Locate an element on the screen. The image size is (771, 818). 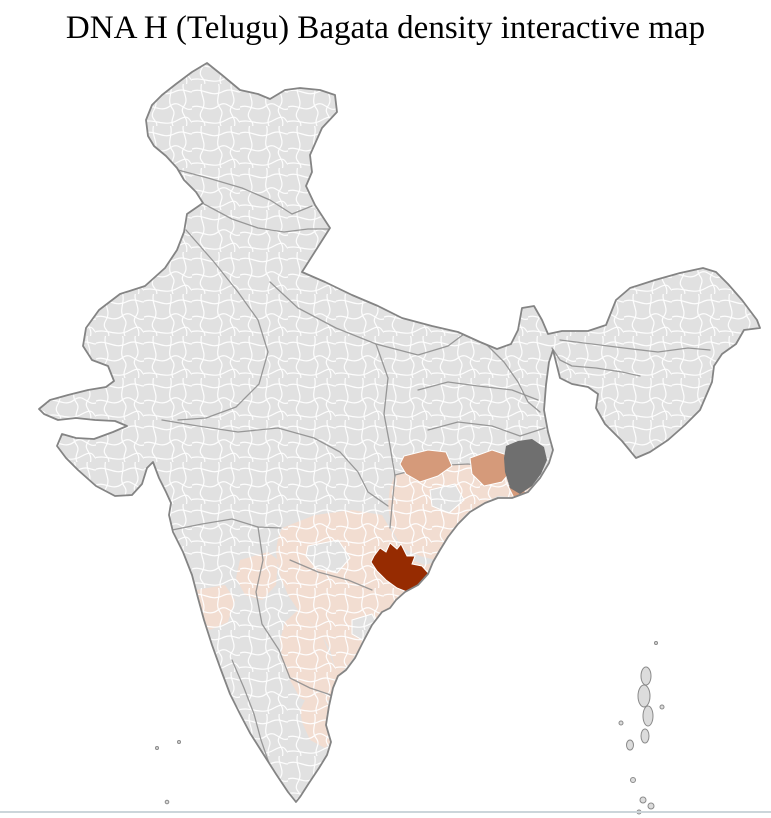
lakshadweep-islands is located at coordinates (168, 772).